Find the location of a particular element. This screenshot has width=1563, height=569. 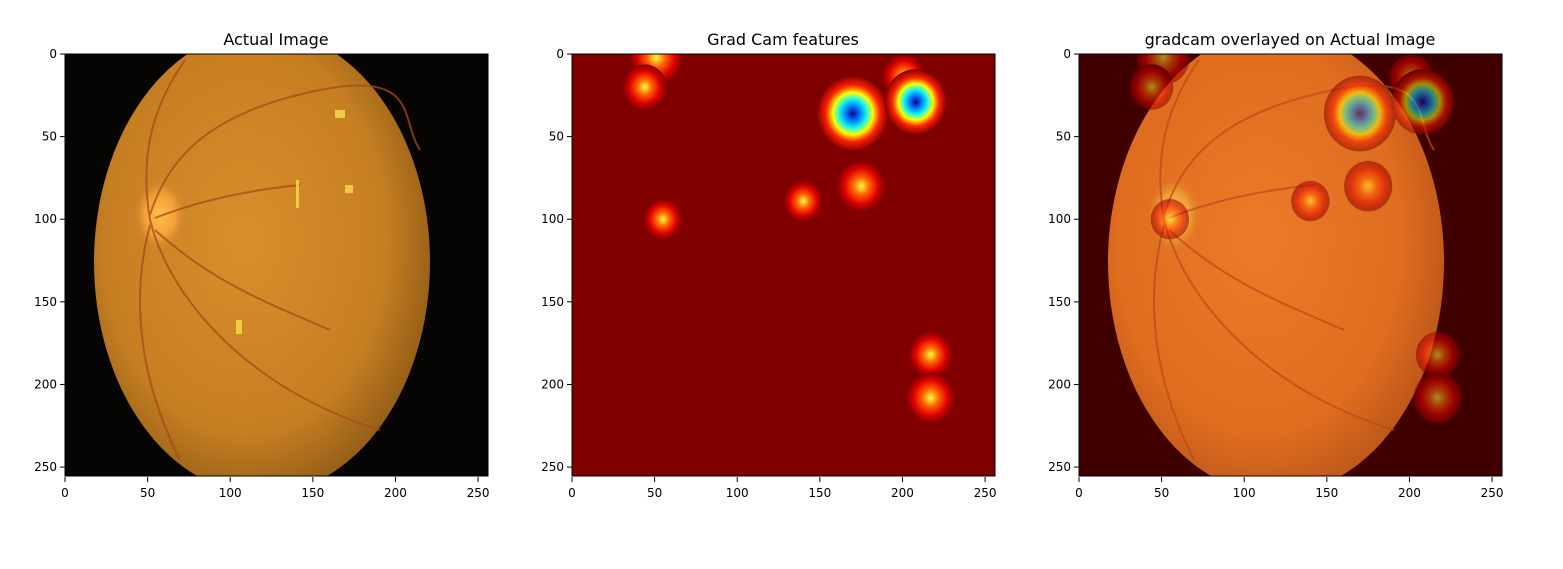

panel-title: Grad Cam features is located at coordinates (783, 39).